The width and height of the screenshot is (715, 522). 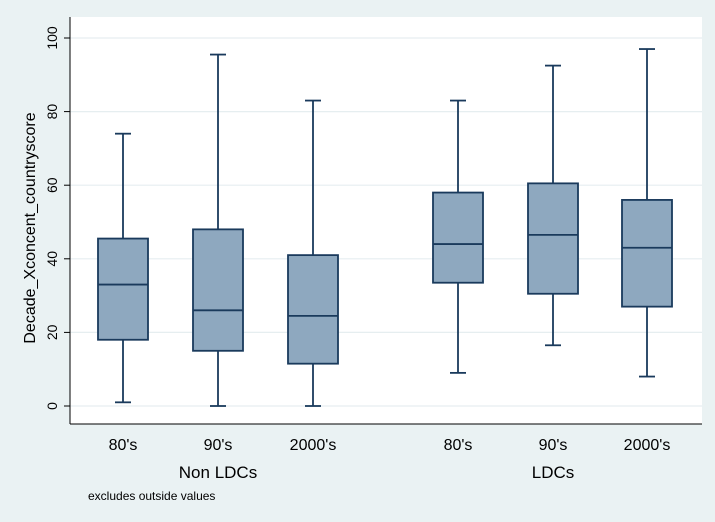 I want to click on group-label: Non LDCs, so click(x=218, y=472).